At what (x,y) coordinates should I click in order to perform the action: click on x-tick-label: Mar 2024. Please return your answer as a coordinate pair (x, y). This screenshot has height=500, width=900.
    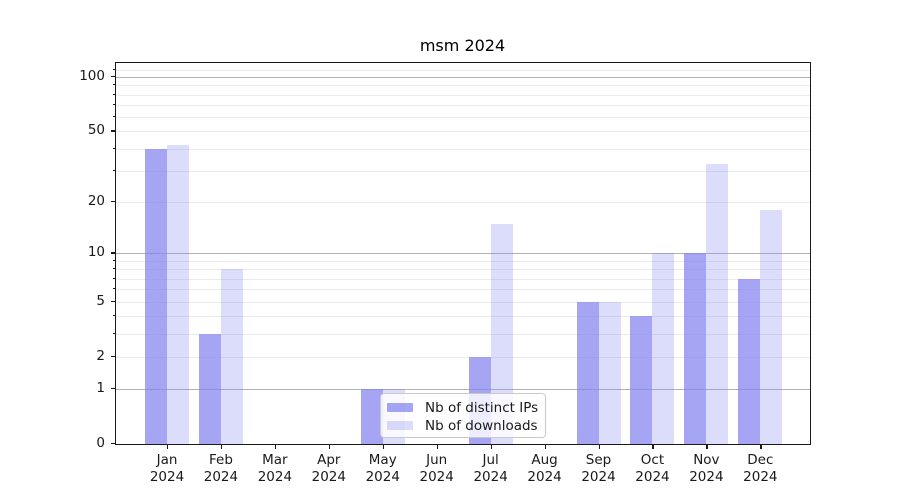
    Looking at the image, I should click on (275, 468).